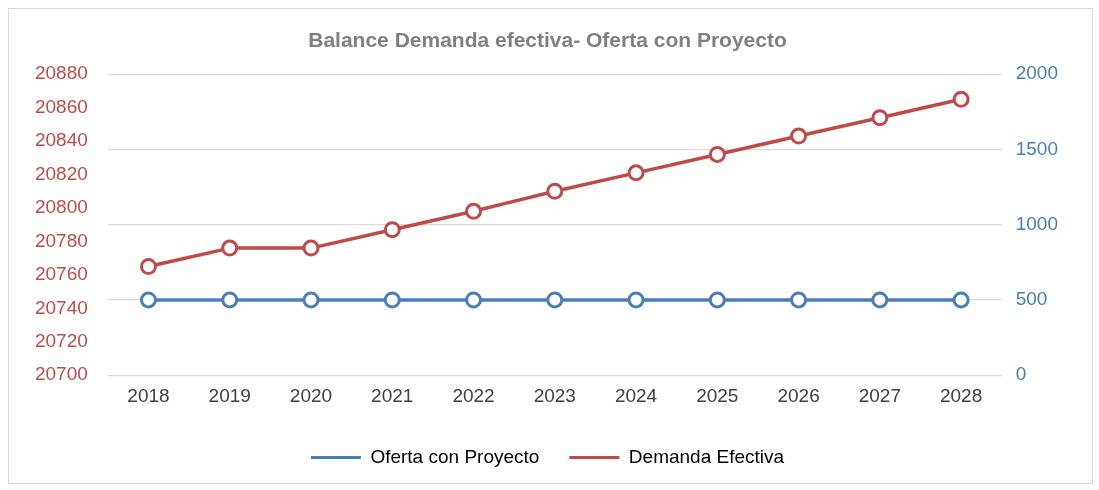 This screenshot has height=490, width=1099. I want to click on y-tick-label: 20840, so click(61, 140).